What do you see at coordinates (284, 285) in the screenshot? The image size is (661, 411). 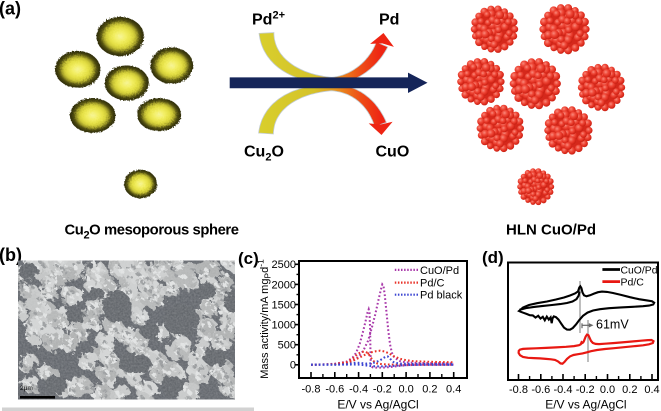 I see `svg-text: 2000` at bounding box center [284, 285].